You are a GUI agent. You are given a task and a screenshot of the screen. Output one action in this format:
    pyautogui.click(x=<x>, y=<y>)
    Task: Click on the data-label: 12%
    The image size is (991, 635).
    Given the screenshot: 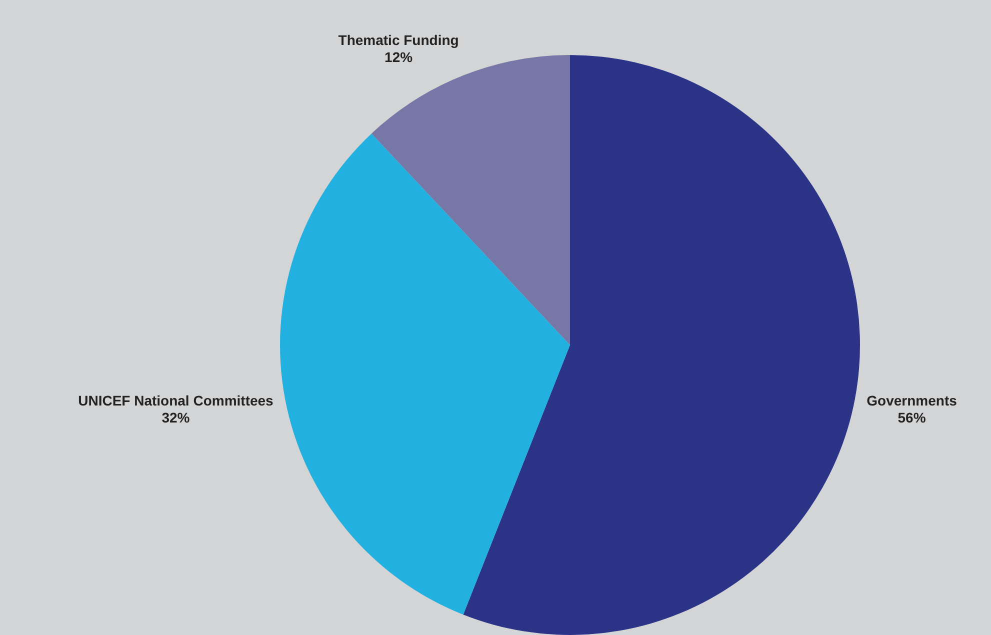 What is the action you would take?
    pyautogui.click(x=399, y=57)
    